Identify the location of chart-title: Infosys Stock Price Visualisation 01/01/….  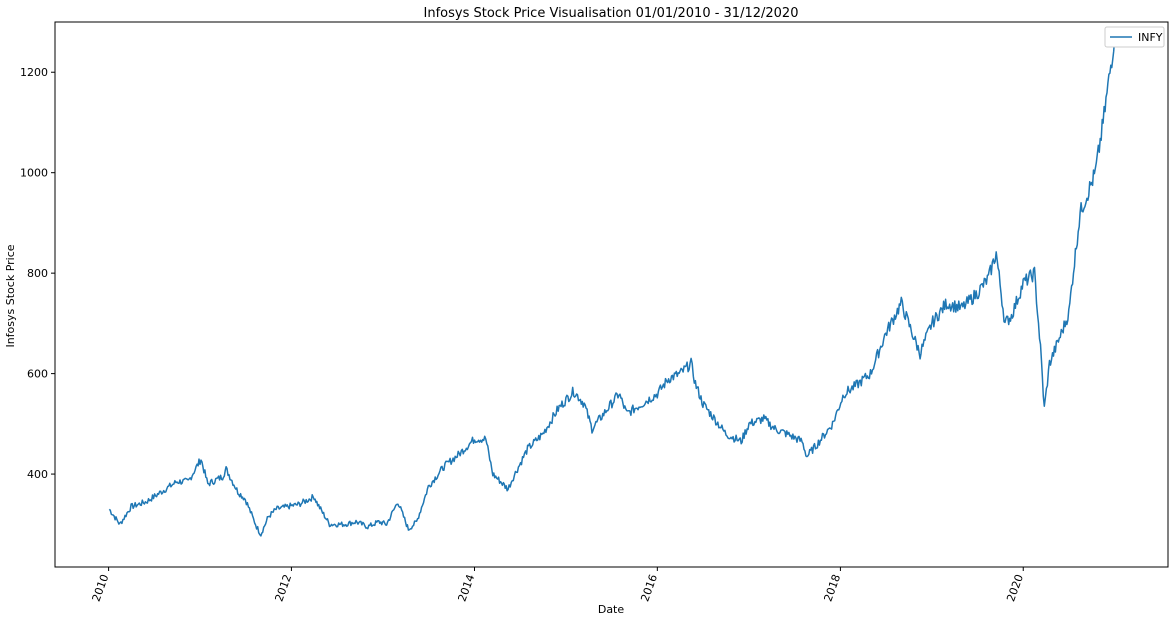
(611, 13).